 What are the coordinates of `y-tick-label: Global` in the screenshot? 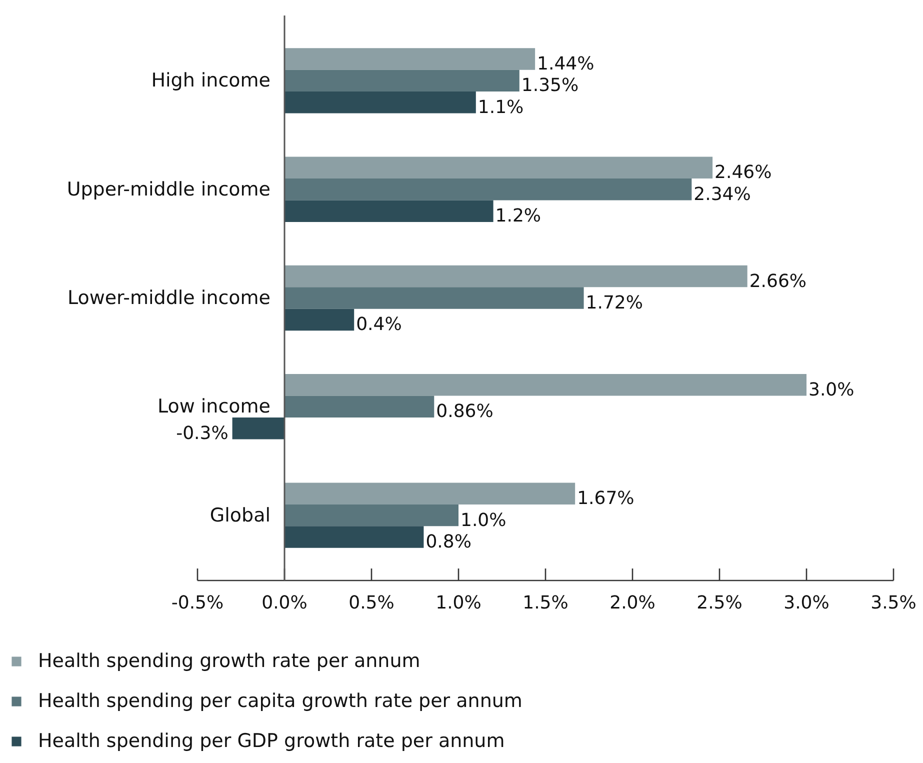 It's located at (240, 515).